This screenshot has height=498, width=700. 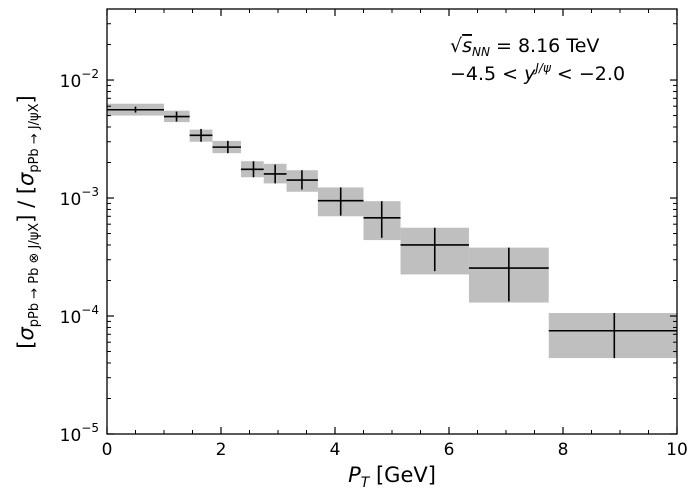 I want to click on rapidity-annotation: −4.5 < yJ/ψ < −2.0, so click(x=537, y=73).